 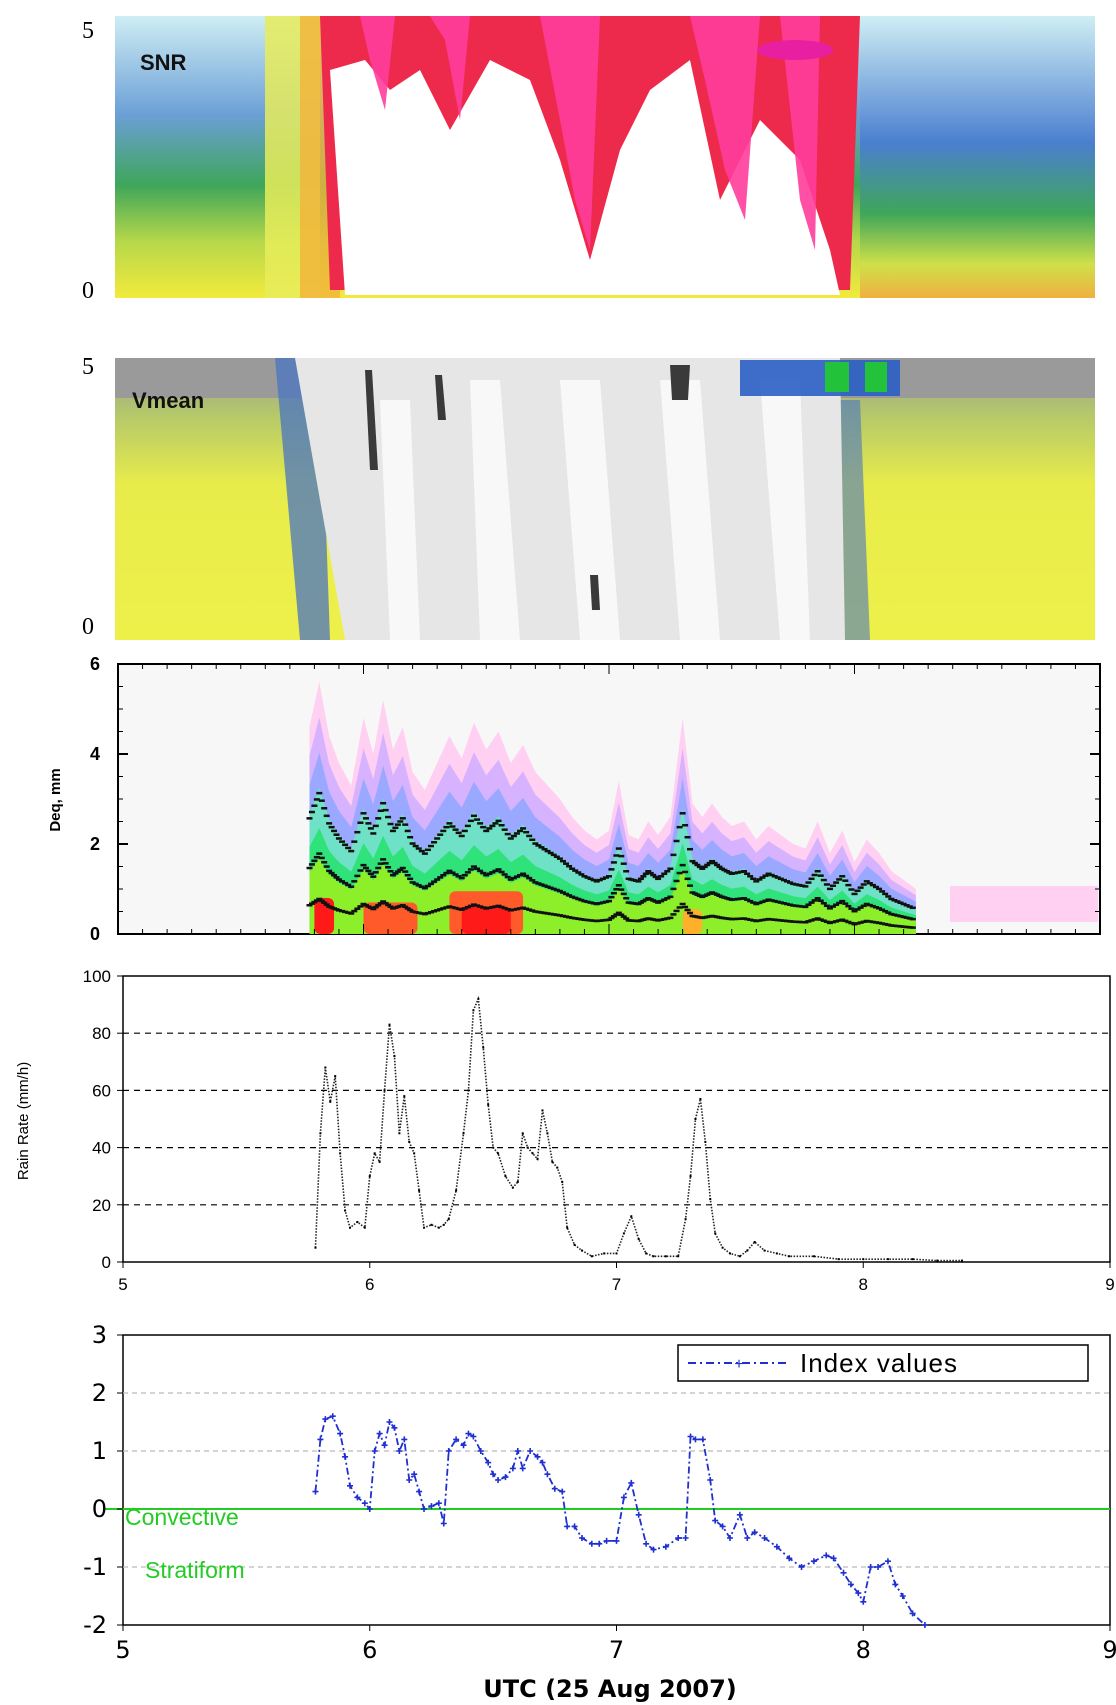 What do you see at coordinates (163, 62) in the screenshot?
I see `snr-label: SNR` at bounding box center [163, 62].